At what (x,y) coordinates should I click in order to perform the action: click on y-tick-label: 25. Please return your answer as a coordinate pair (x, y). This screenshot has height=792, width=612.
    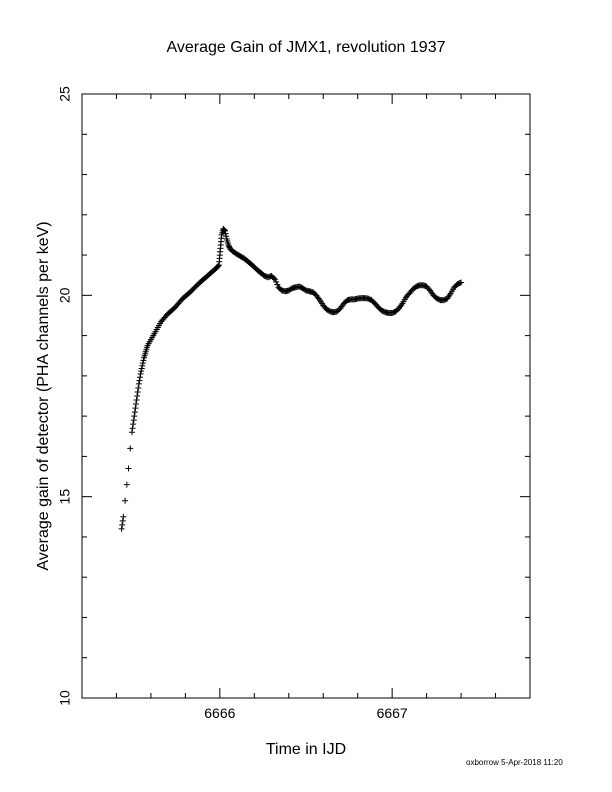
    Looking at the image, I should click on (65, 94).